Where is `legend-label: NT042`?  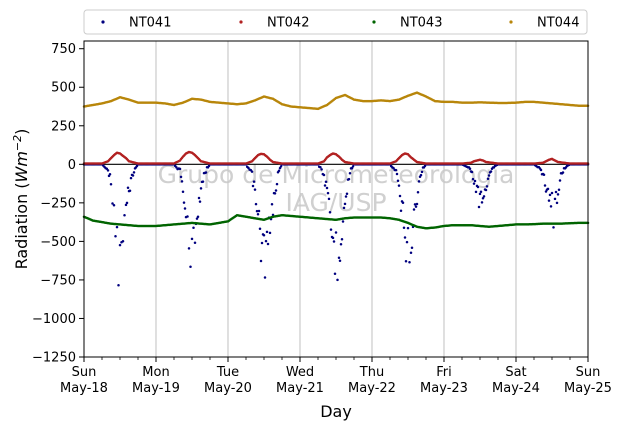 legend-label: NT042 is located at coordinates (288, 23).